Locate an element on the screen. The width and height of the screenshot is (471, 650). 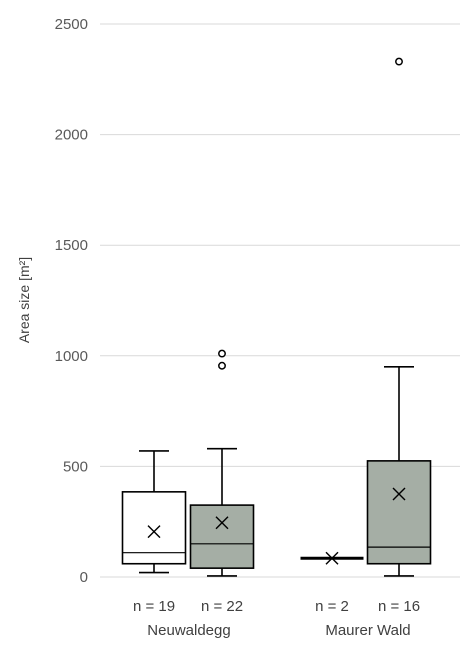
y-axis-label: Area size [m²] is located at coordinates (24, 300).